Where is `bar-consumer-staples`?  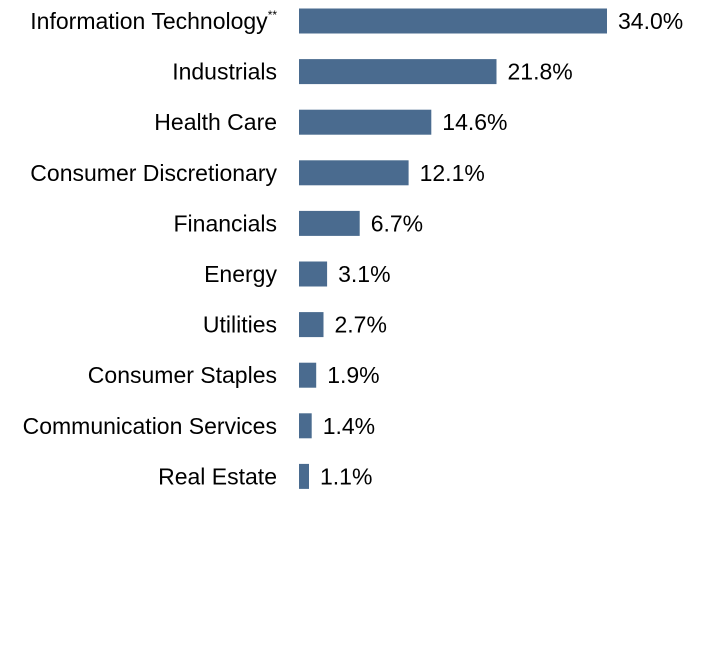
bar-consumer-staples is located at coordinates (308, 375).